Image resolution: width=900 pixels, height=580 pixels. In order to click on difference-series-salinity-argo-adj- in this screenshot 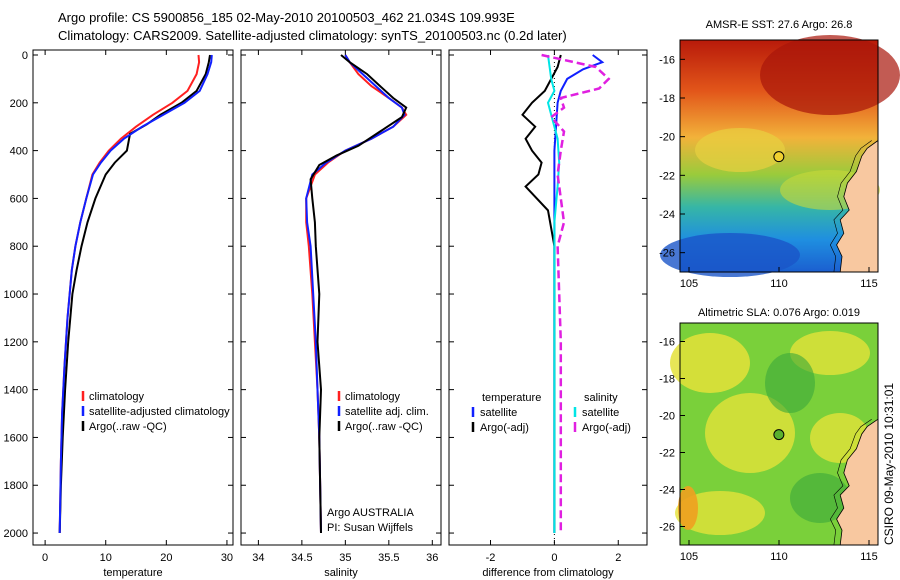, I will do `click(576, 293)`.